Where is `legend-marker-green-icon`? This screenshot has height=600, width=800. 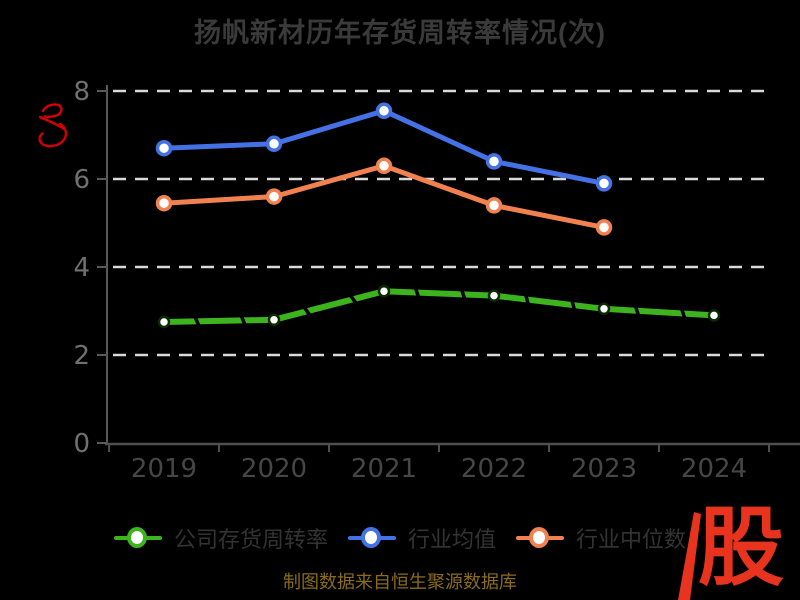
legend-marker-green-icon is located at coordinates (137, 538).